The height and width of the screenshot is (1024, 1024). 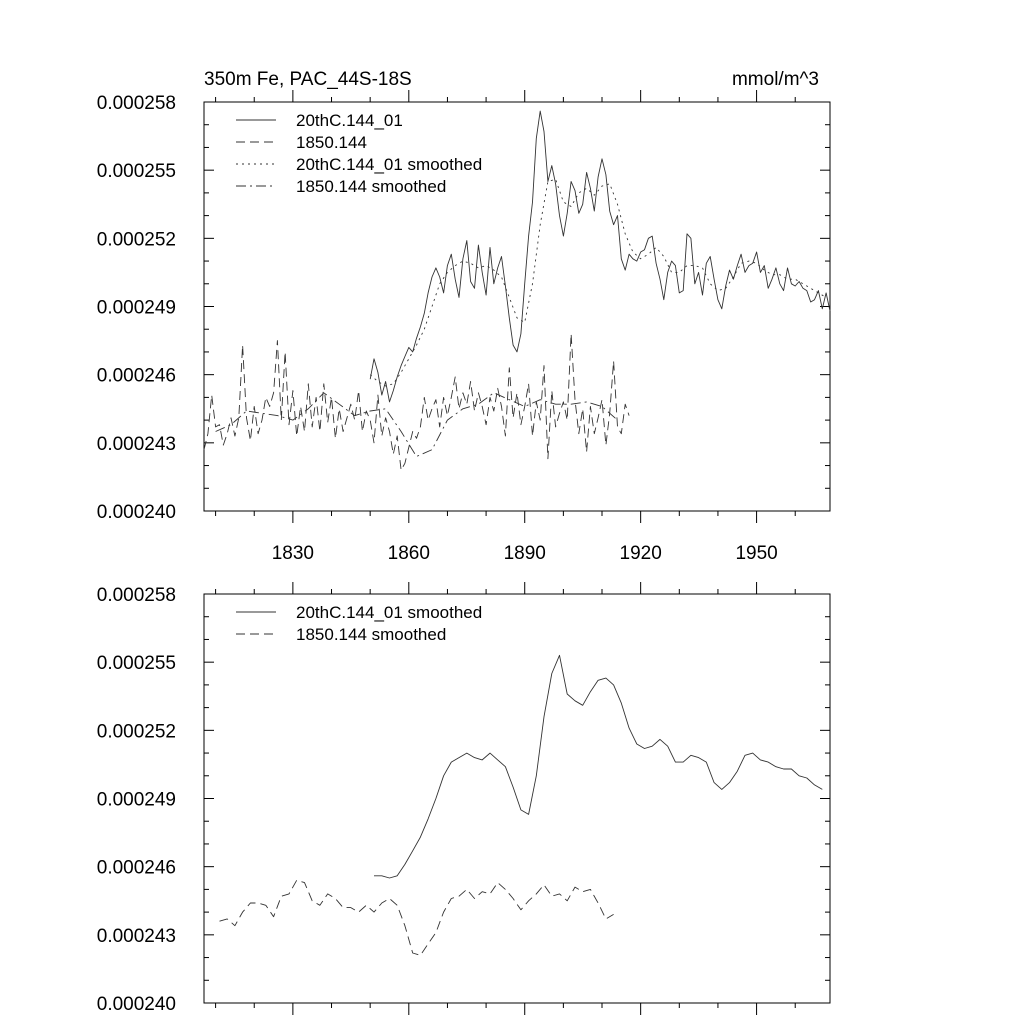 I want to click on x-tick-label: 1890, so click(x=525, y=553).